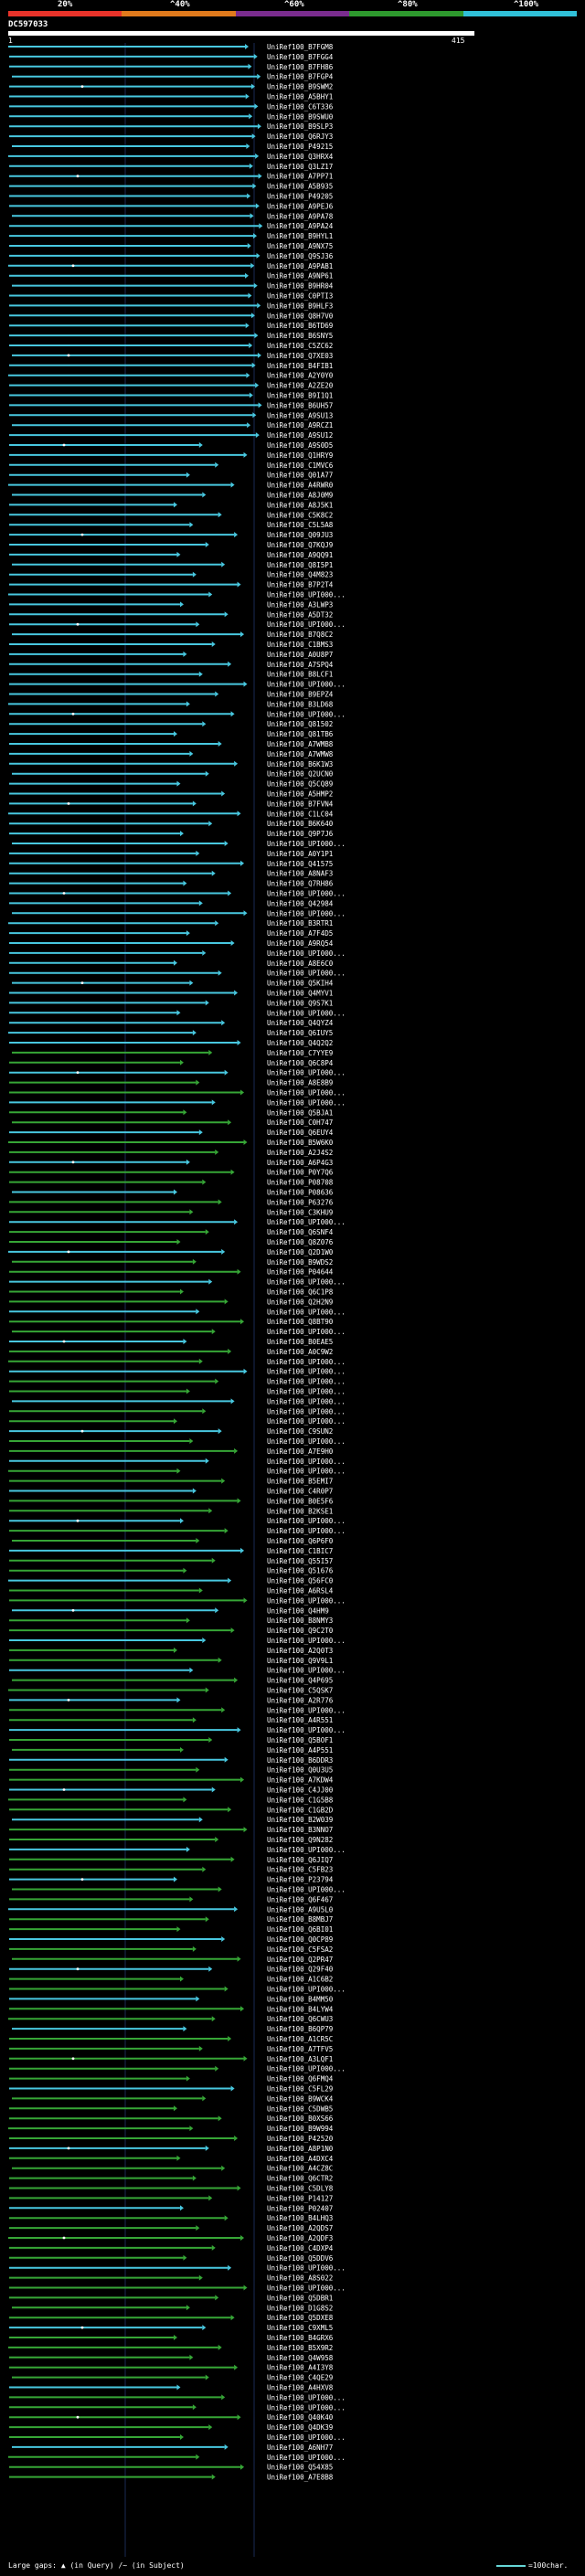  Describe the element at coordinates (300, 1232) in the screenshot. I see `hit-label: UniRef100_Q6SNF4` at that location.